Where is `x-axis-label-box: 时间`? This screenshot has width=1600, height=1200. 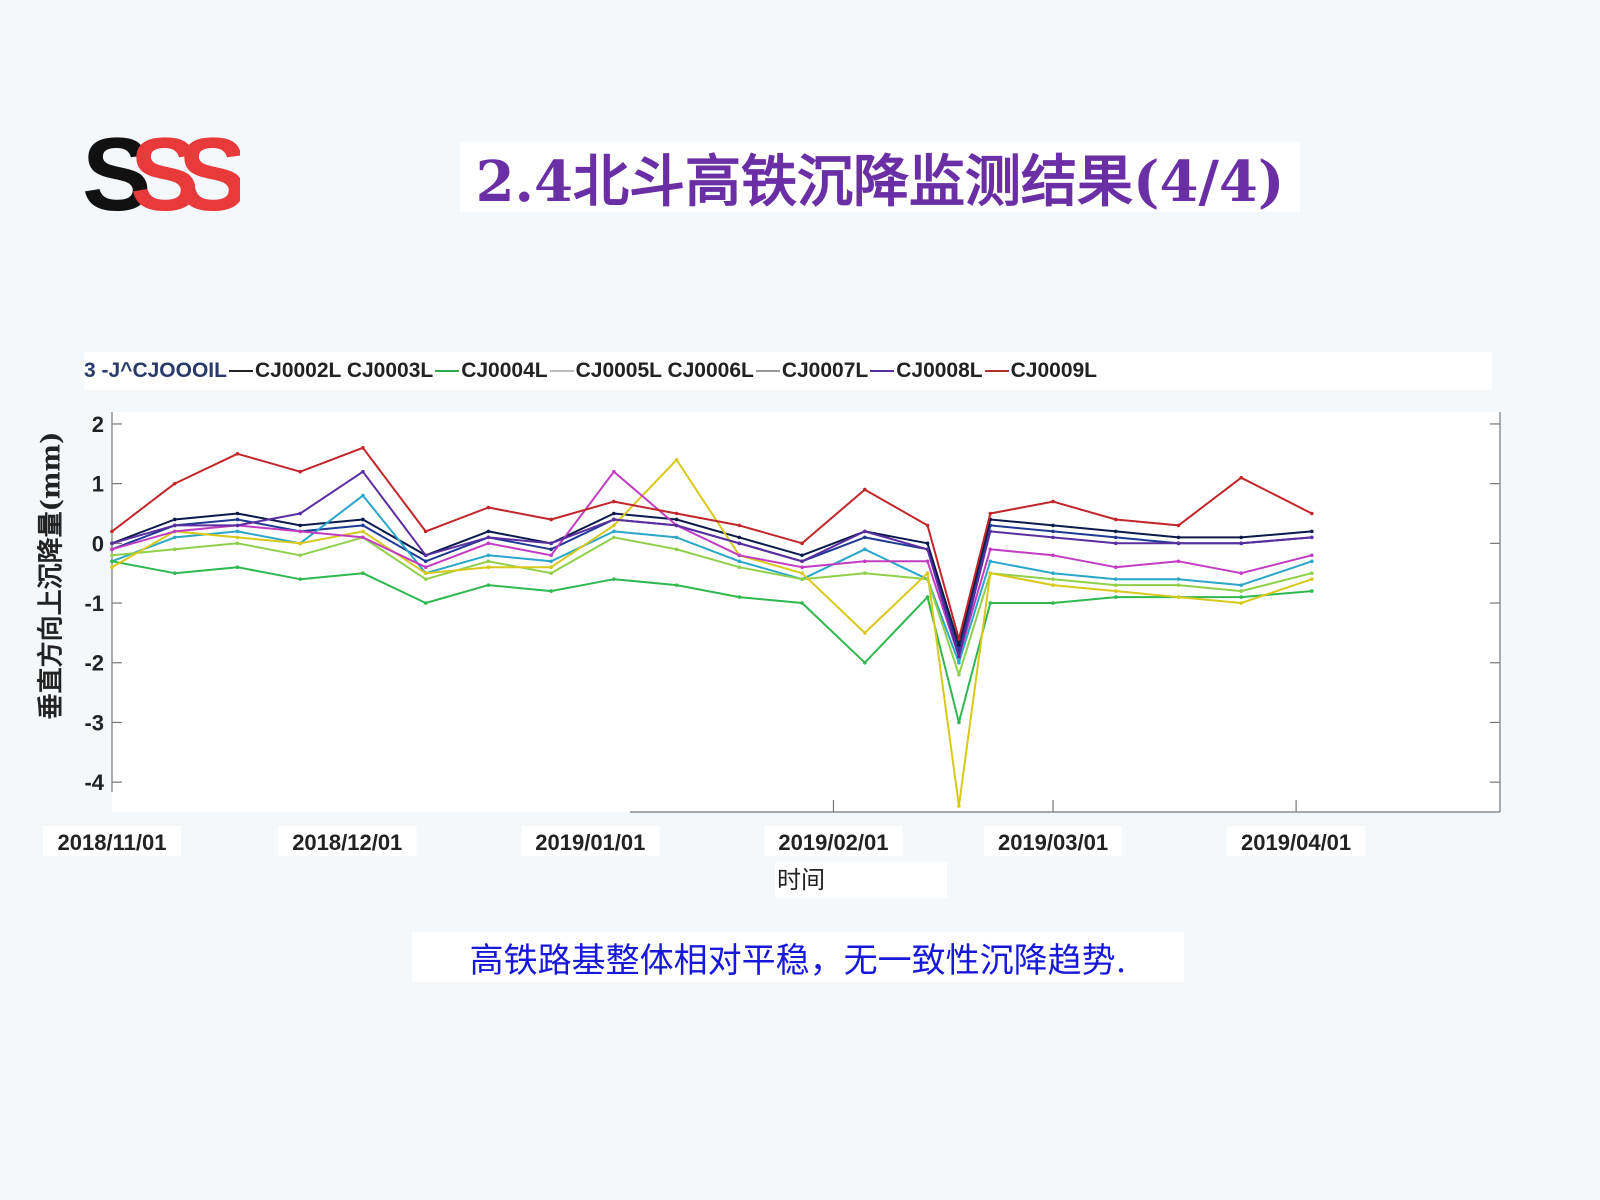
x-axis-label-box: 时间 is located at coordinates (861, 880).